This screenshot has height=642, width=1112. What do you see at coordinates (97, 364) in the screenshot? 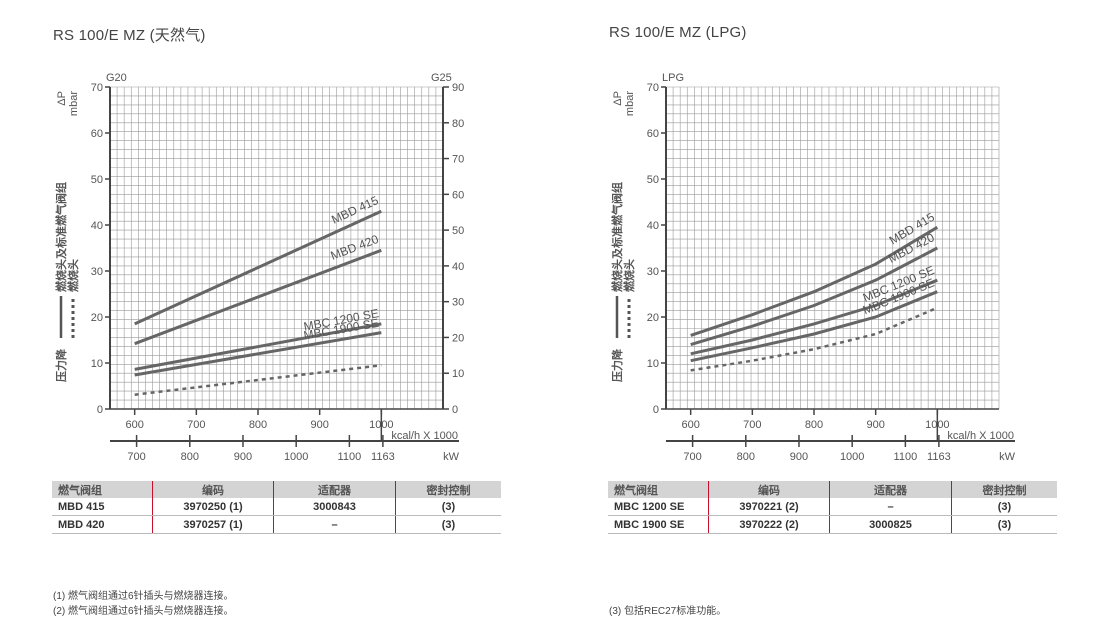
I see `y-tick-label: 10` at bounding box center [97, 364].